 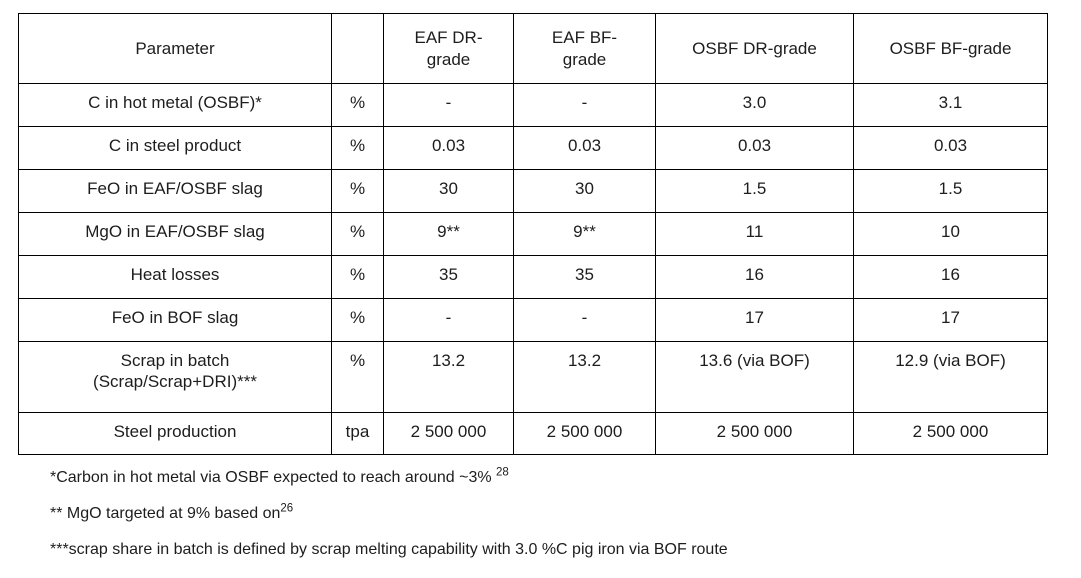 I want to click on header-cell-osbf-dr-grade: OSBF DR-grade, so click(x=754, y=48).